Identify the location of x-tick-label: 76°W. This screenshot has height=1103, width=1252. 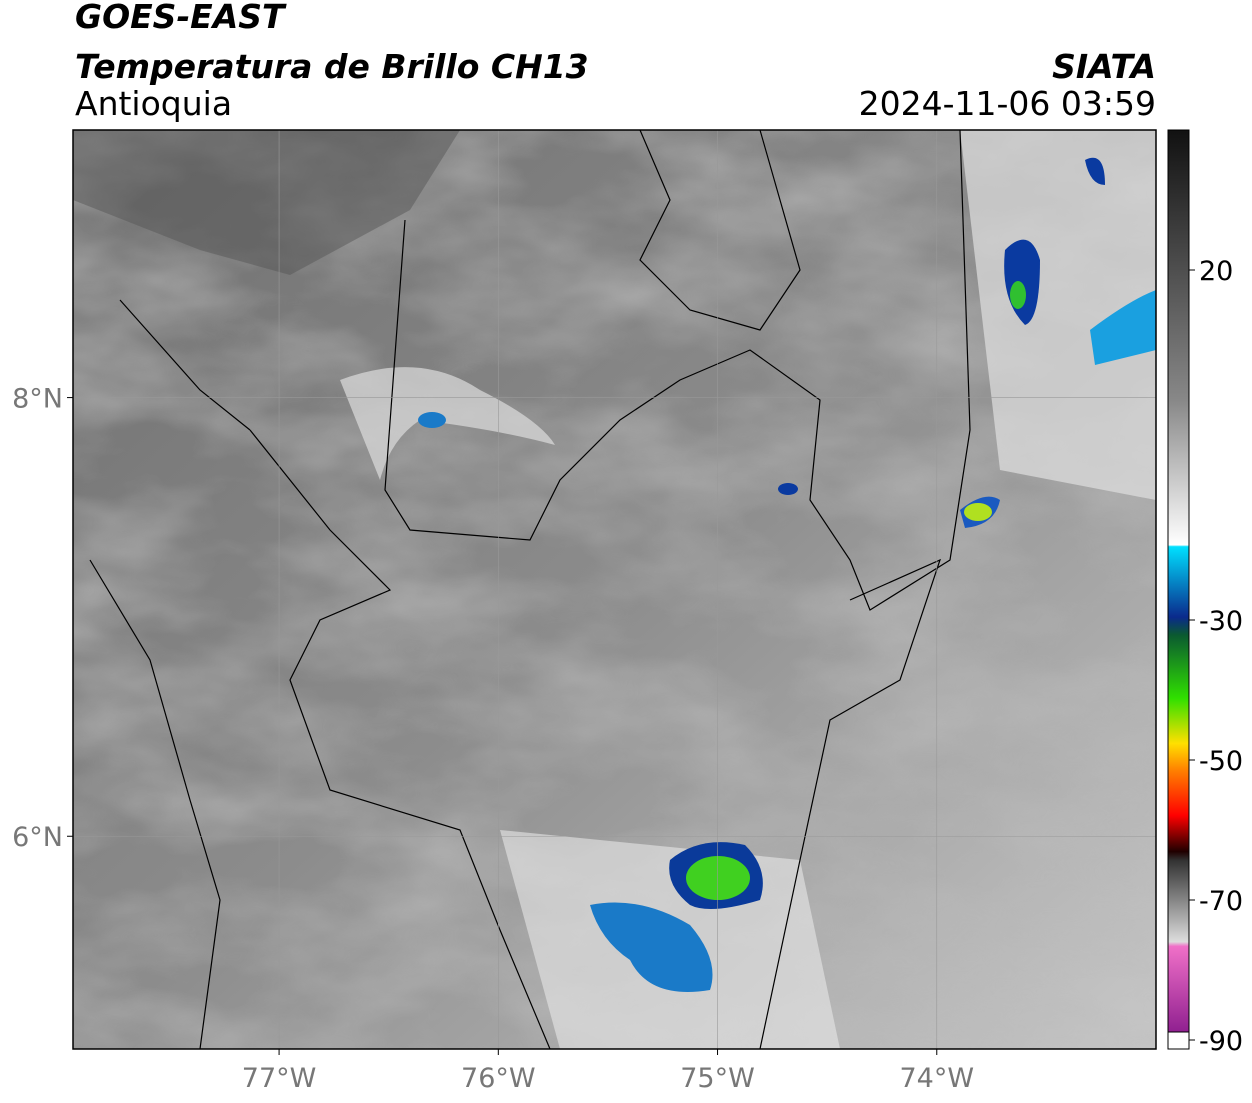
(498, 1078).